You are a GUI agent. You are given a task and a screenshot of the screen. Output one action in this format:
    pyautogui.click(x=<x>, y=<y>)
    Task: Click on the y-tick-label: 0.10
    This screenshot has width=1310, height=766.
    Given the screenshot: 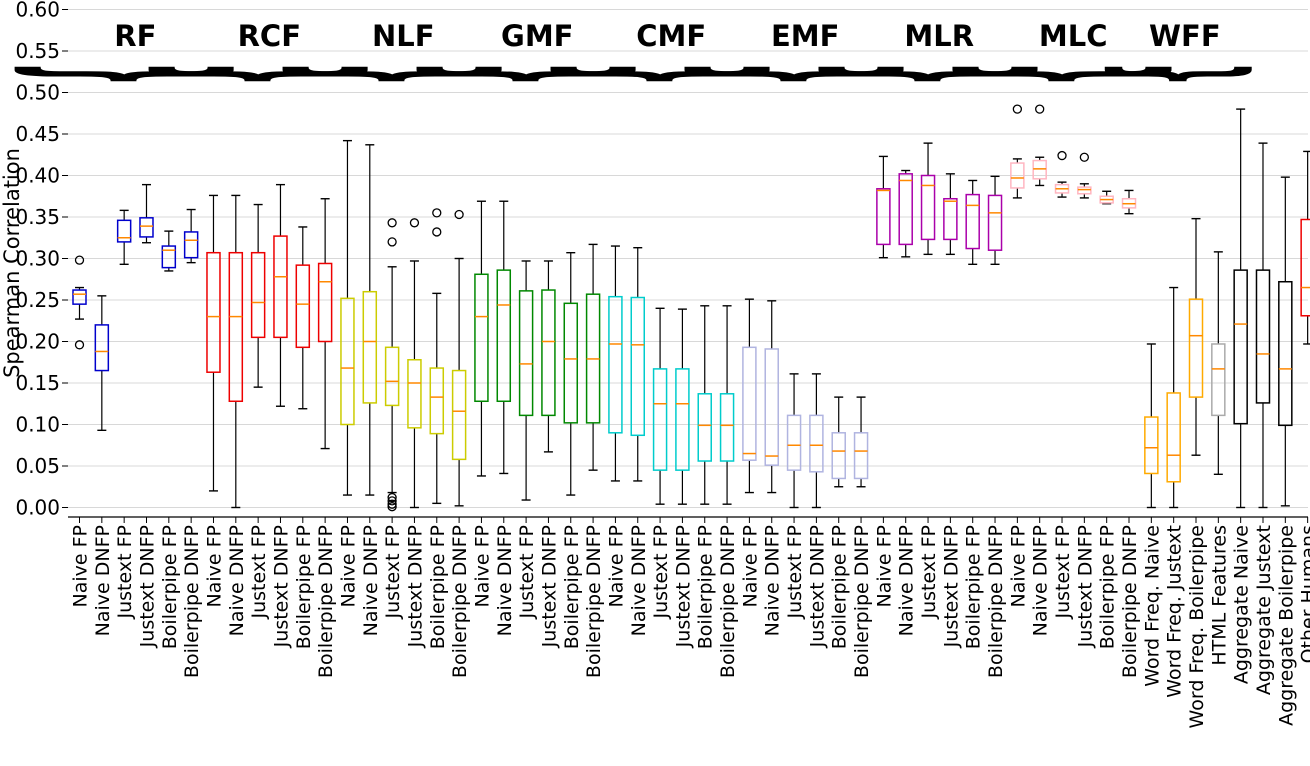 What is the action you would take?
    pyautogui.click(x=37, y=425)
    